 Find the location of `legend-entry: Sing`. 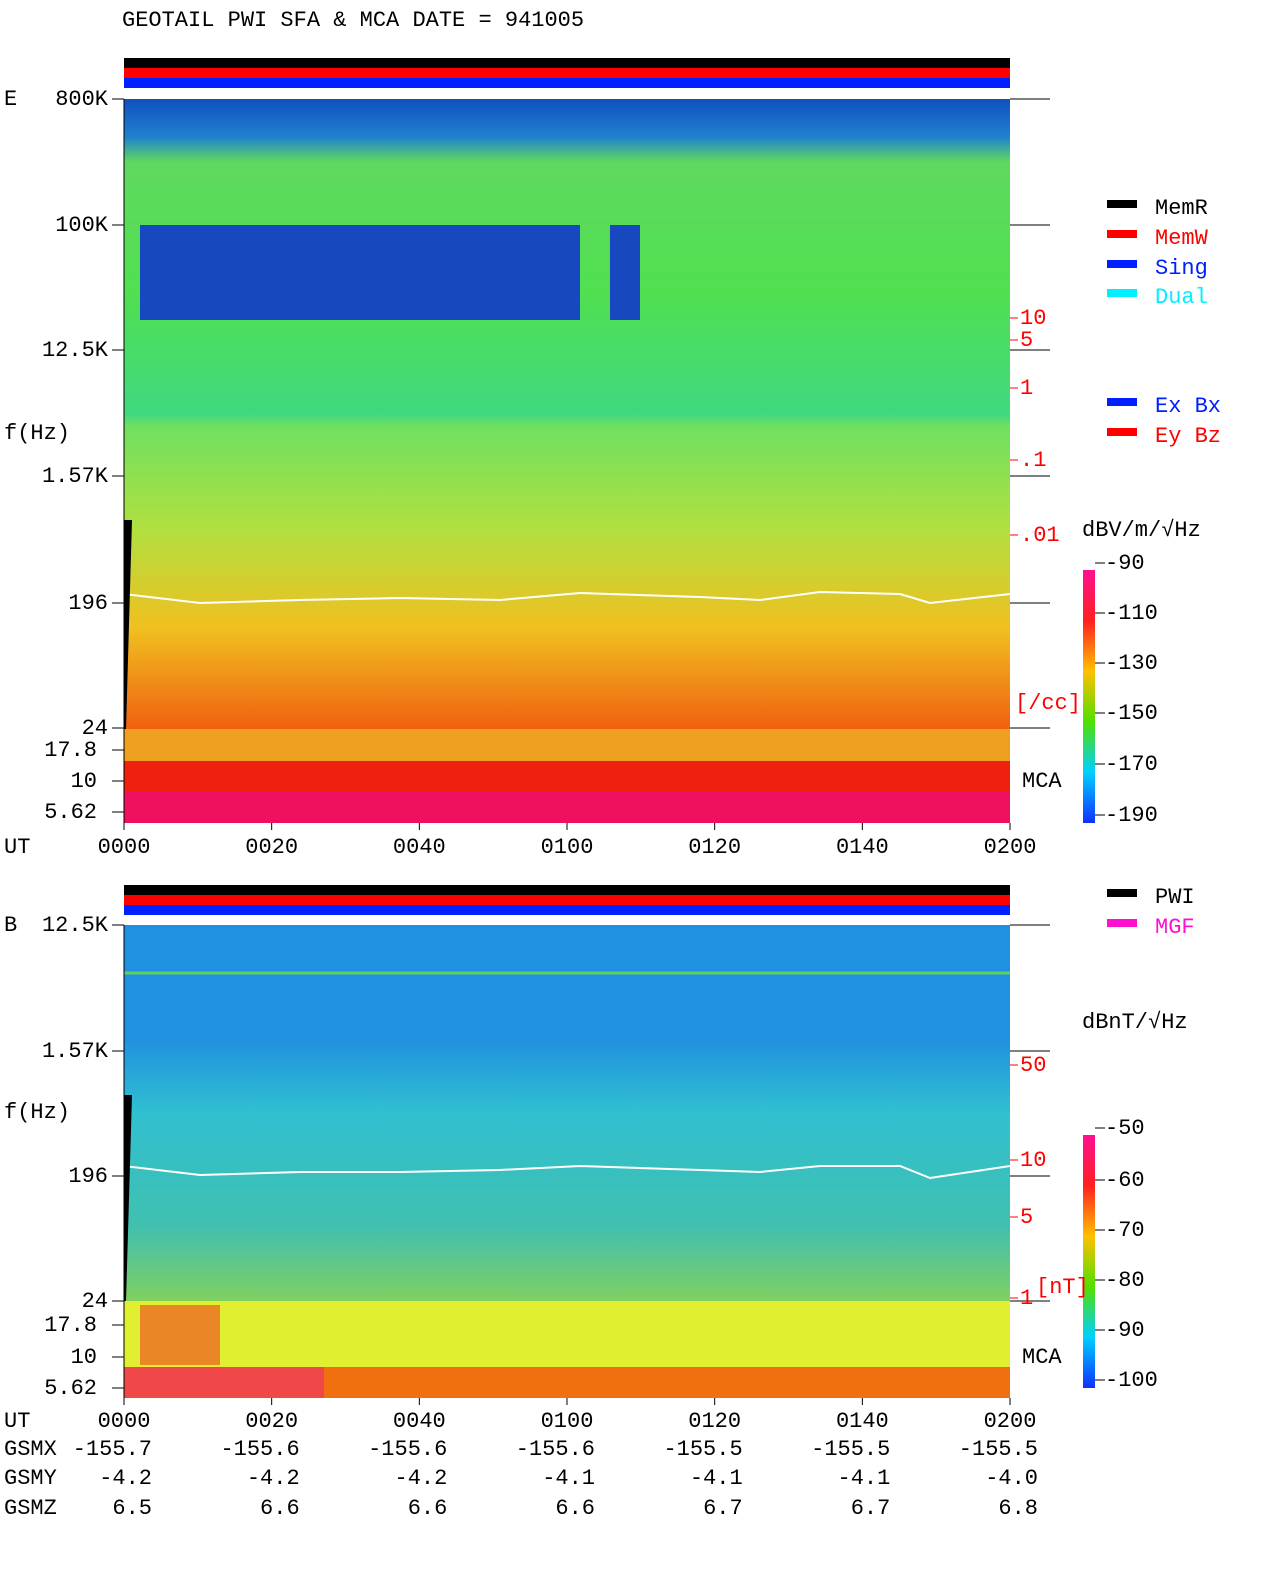

legend-entry: Sing is located at coordinates (1181, 268).